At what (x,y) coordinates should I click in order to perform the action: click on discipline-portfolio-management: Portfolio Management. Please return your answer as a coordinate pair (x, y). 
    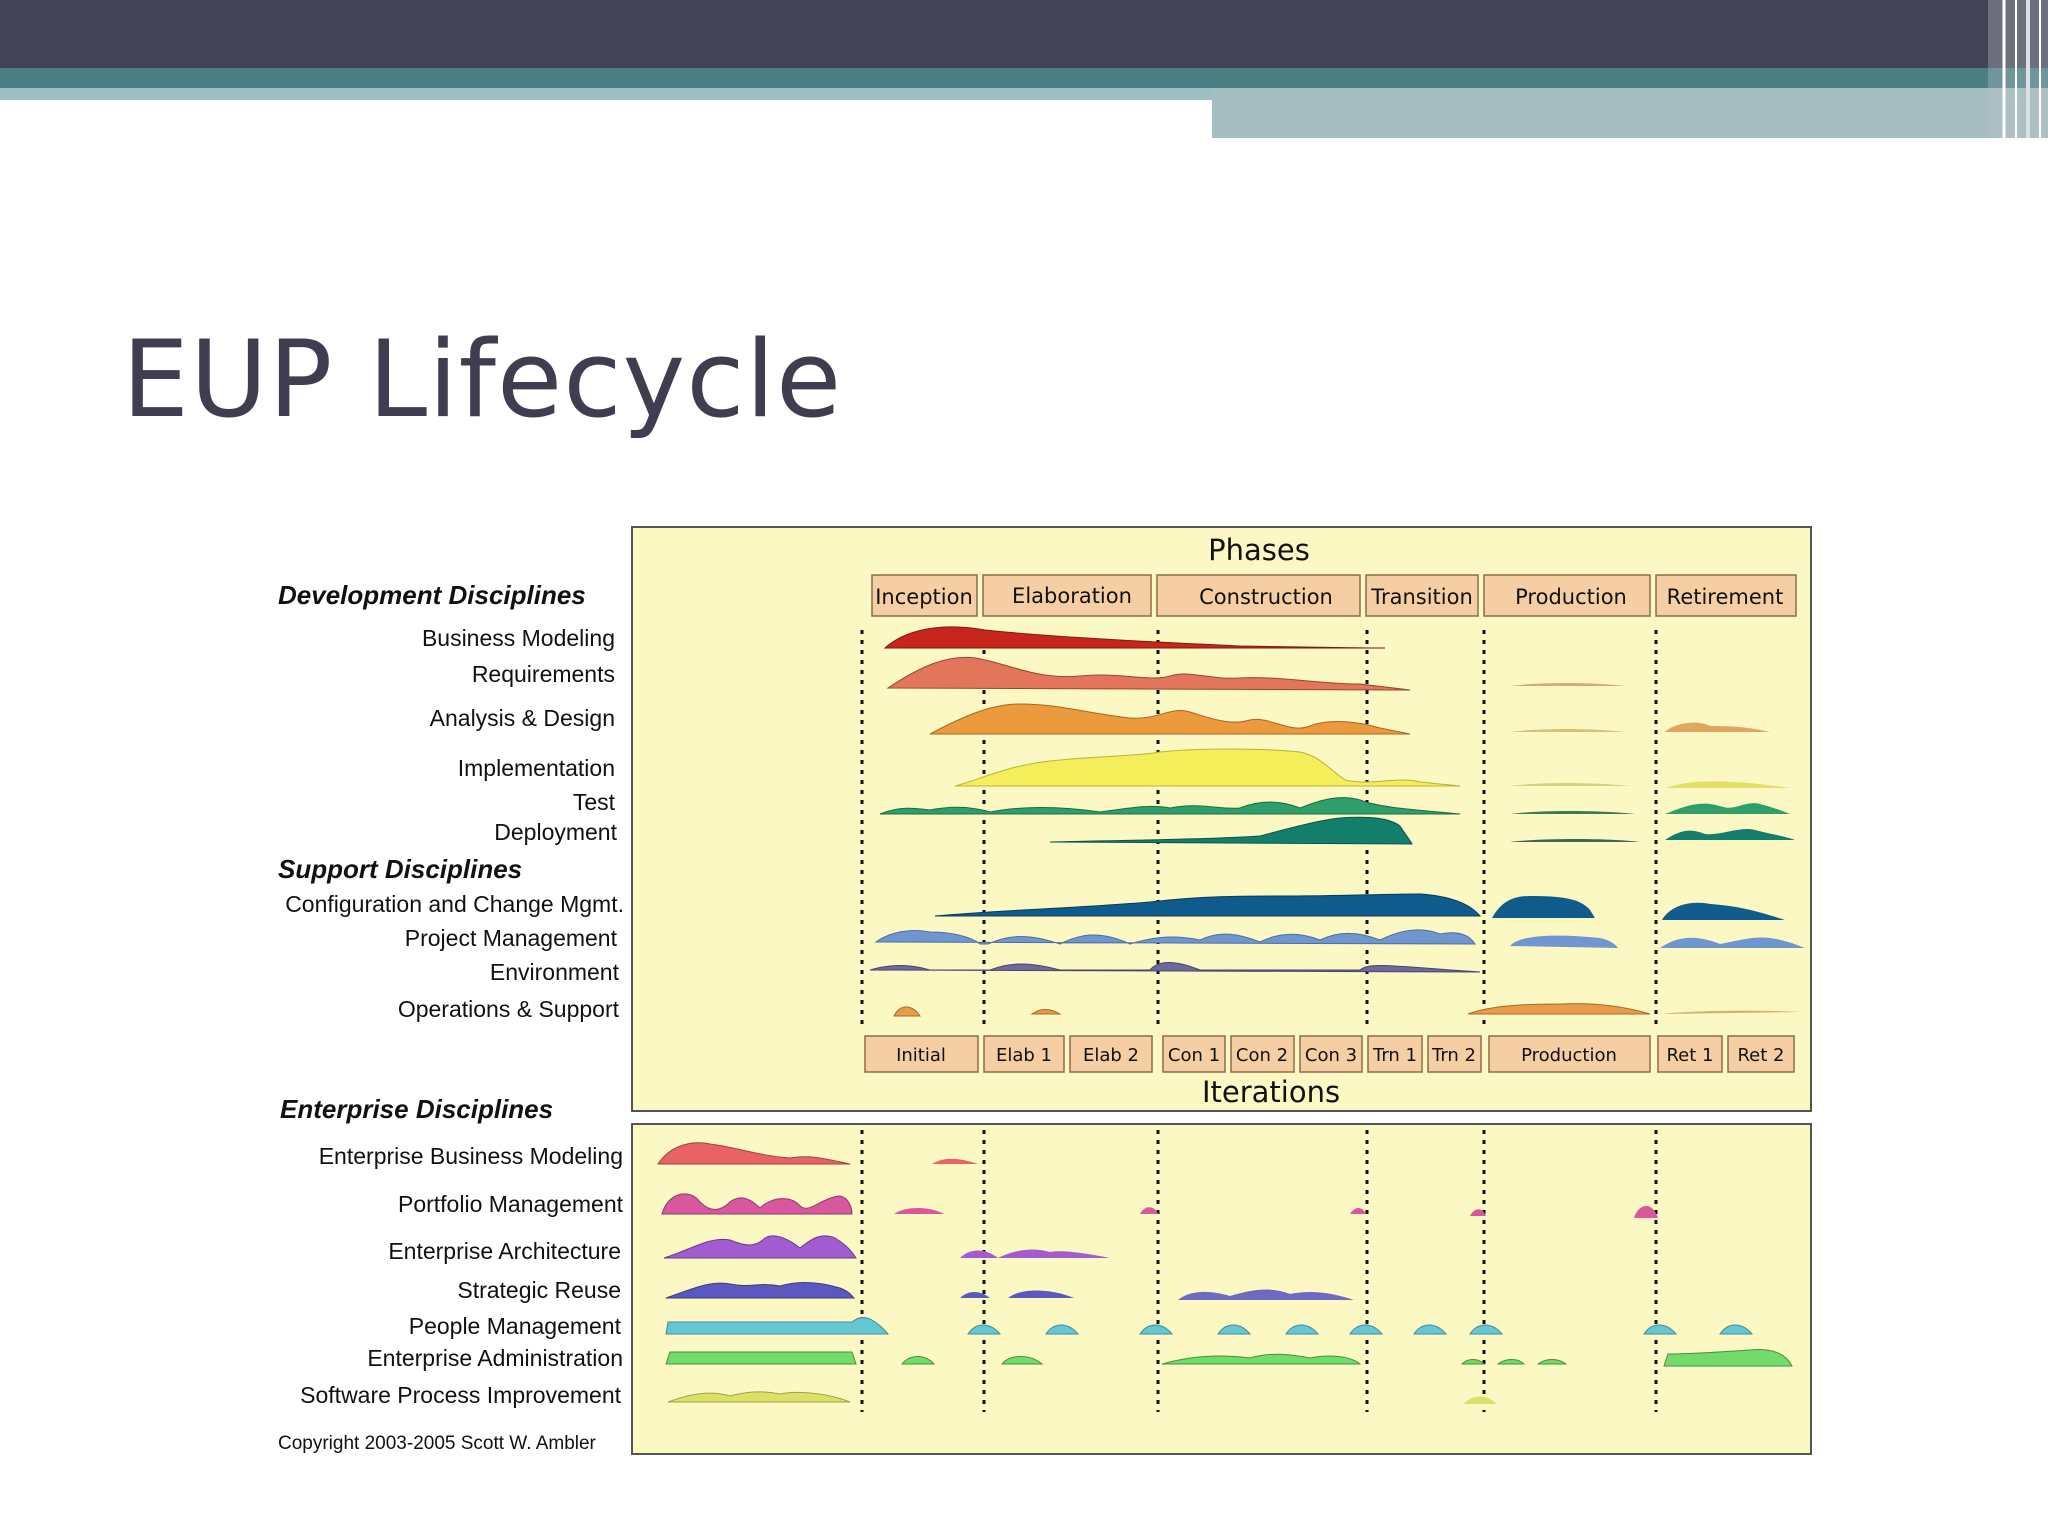
    Looking at the image, I should click on (511, 1204).